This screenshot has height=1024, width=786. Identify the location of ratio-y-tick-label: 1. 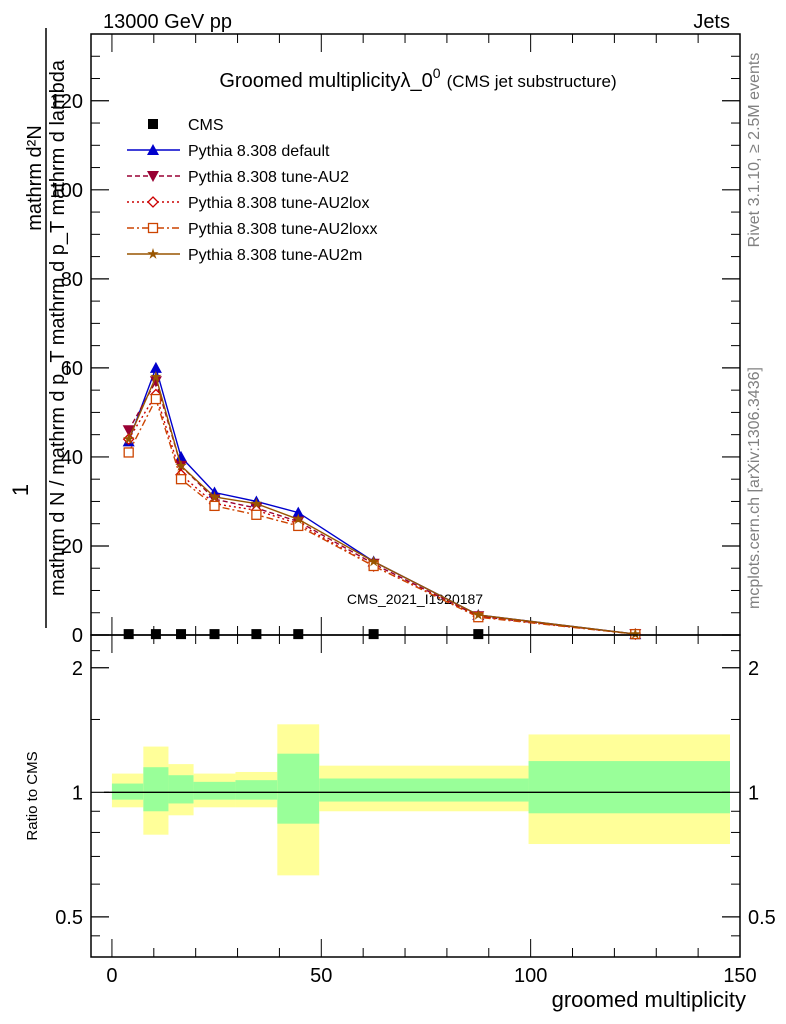
(77, 793).